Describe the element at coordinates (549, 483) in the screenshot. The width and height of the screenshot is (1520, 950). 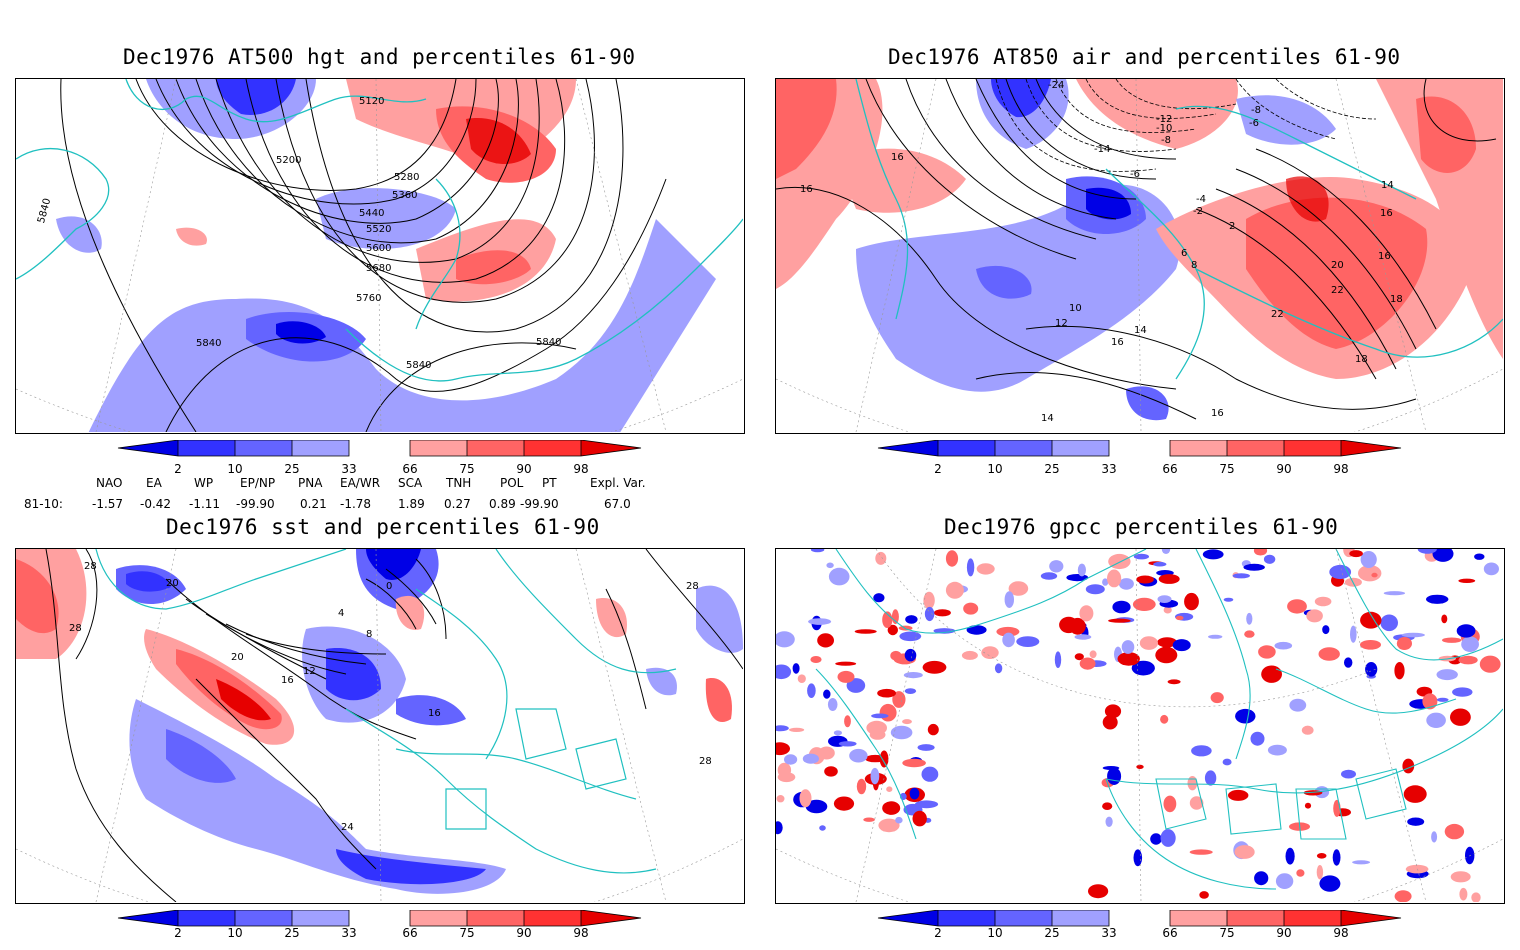
I see `index-header: PT` at that location.